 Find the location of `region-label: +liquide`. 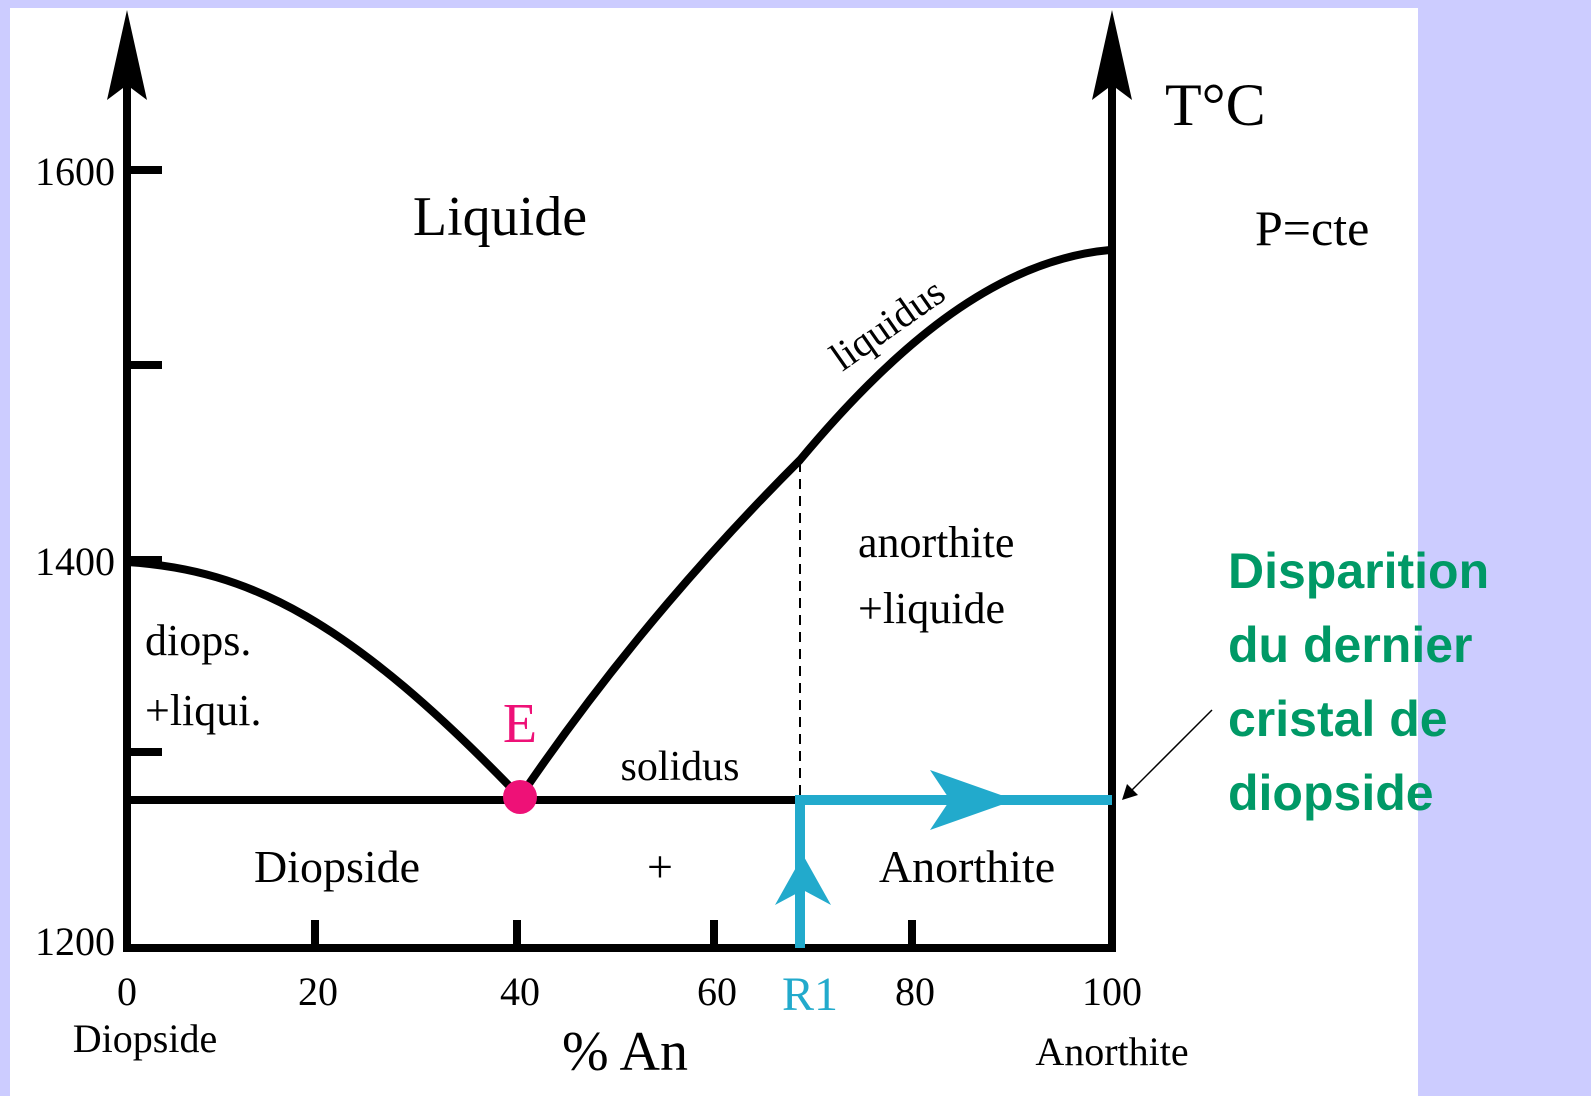

region-label: +liquide is located at coordinates (931, 608).